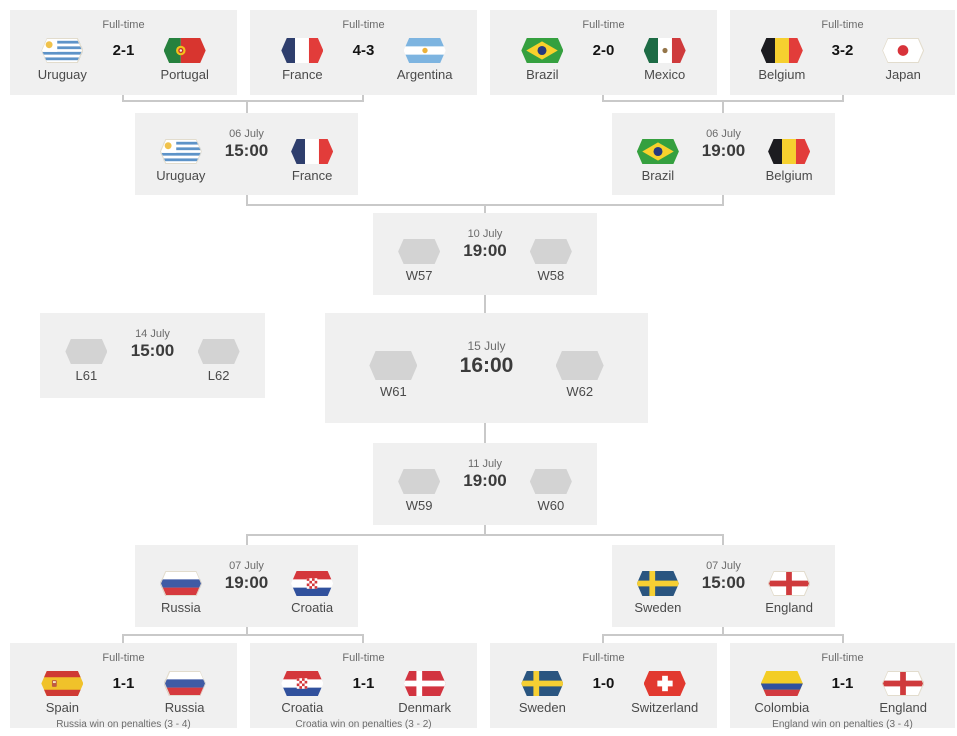 Image resolution: width=957 pixels, height=736 pixels. Describe the element at coordinates (903, 74) in the screenshot. I see `team-name: Japan` at that location.